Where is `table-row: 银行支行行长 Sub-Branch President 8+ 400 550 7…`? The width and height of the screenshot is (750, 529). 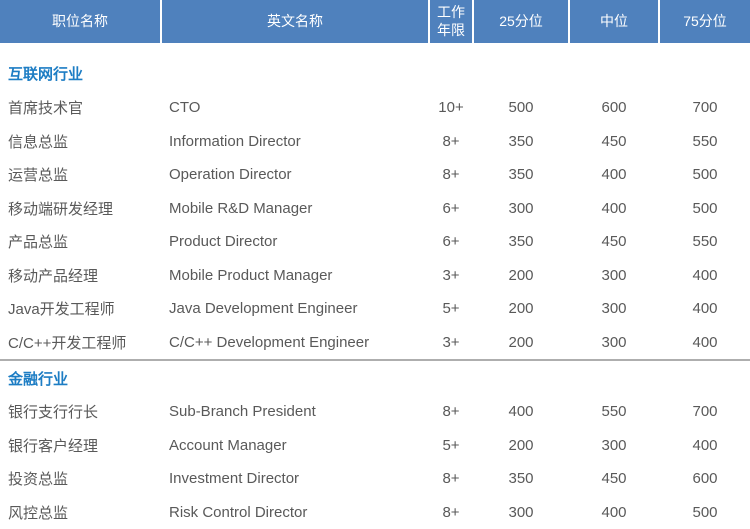 table-row: 银行支行行长 Sub-Branch President 8+ 400 550 7… is located at coordinates (375, 412).